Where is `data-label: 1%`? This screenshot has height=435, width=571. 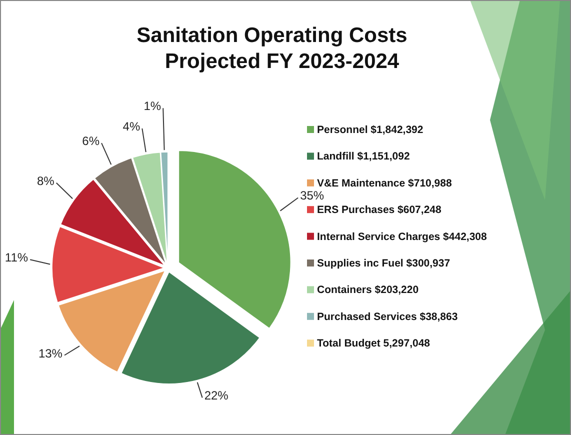
data-label: 1% is located at coordinates (153, 106).